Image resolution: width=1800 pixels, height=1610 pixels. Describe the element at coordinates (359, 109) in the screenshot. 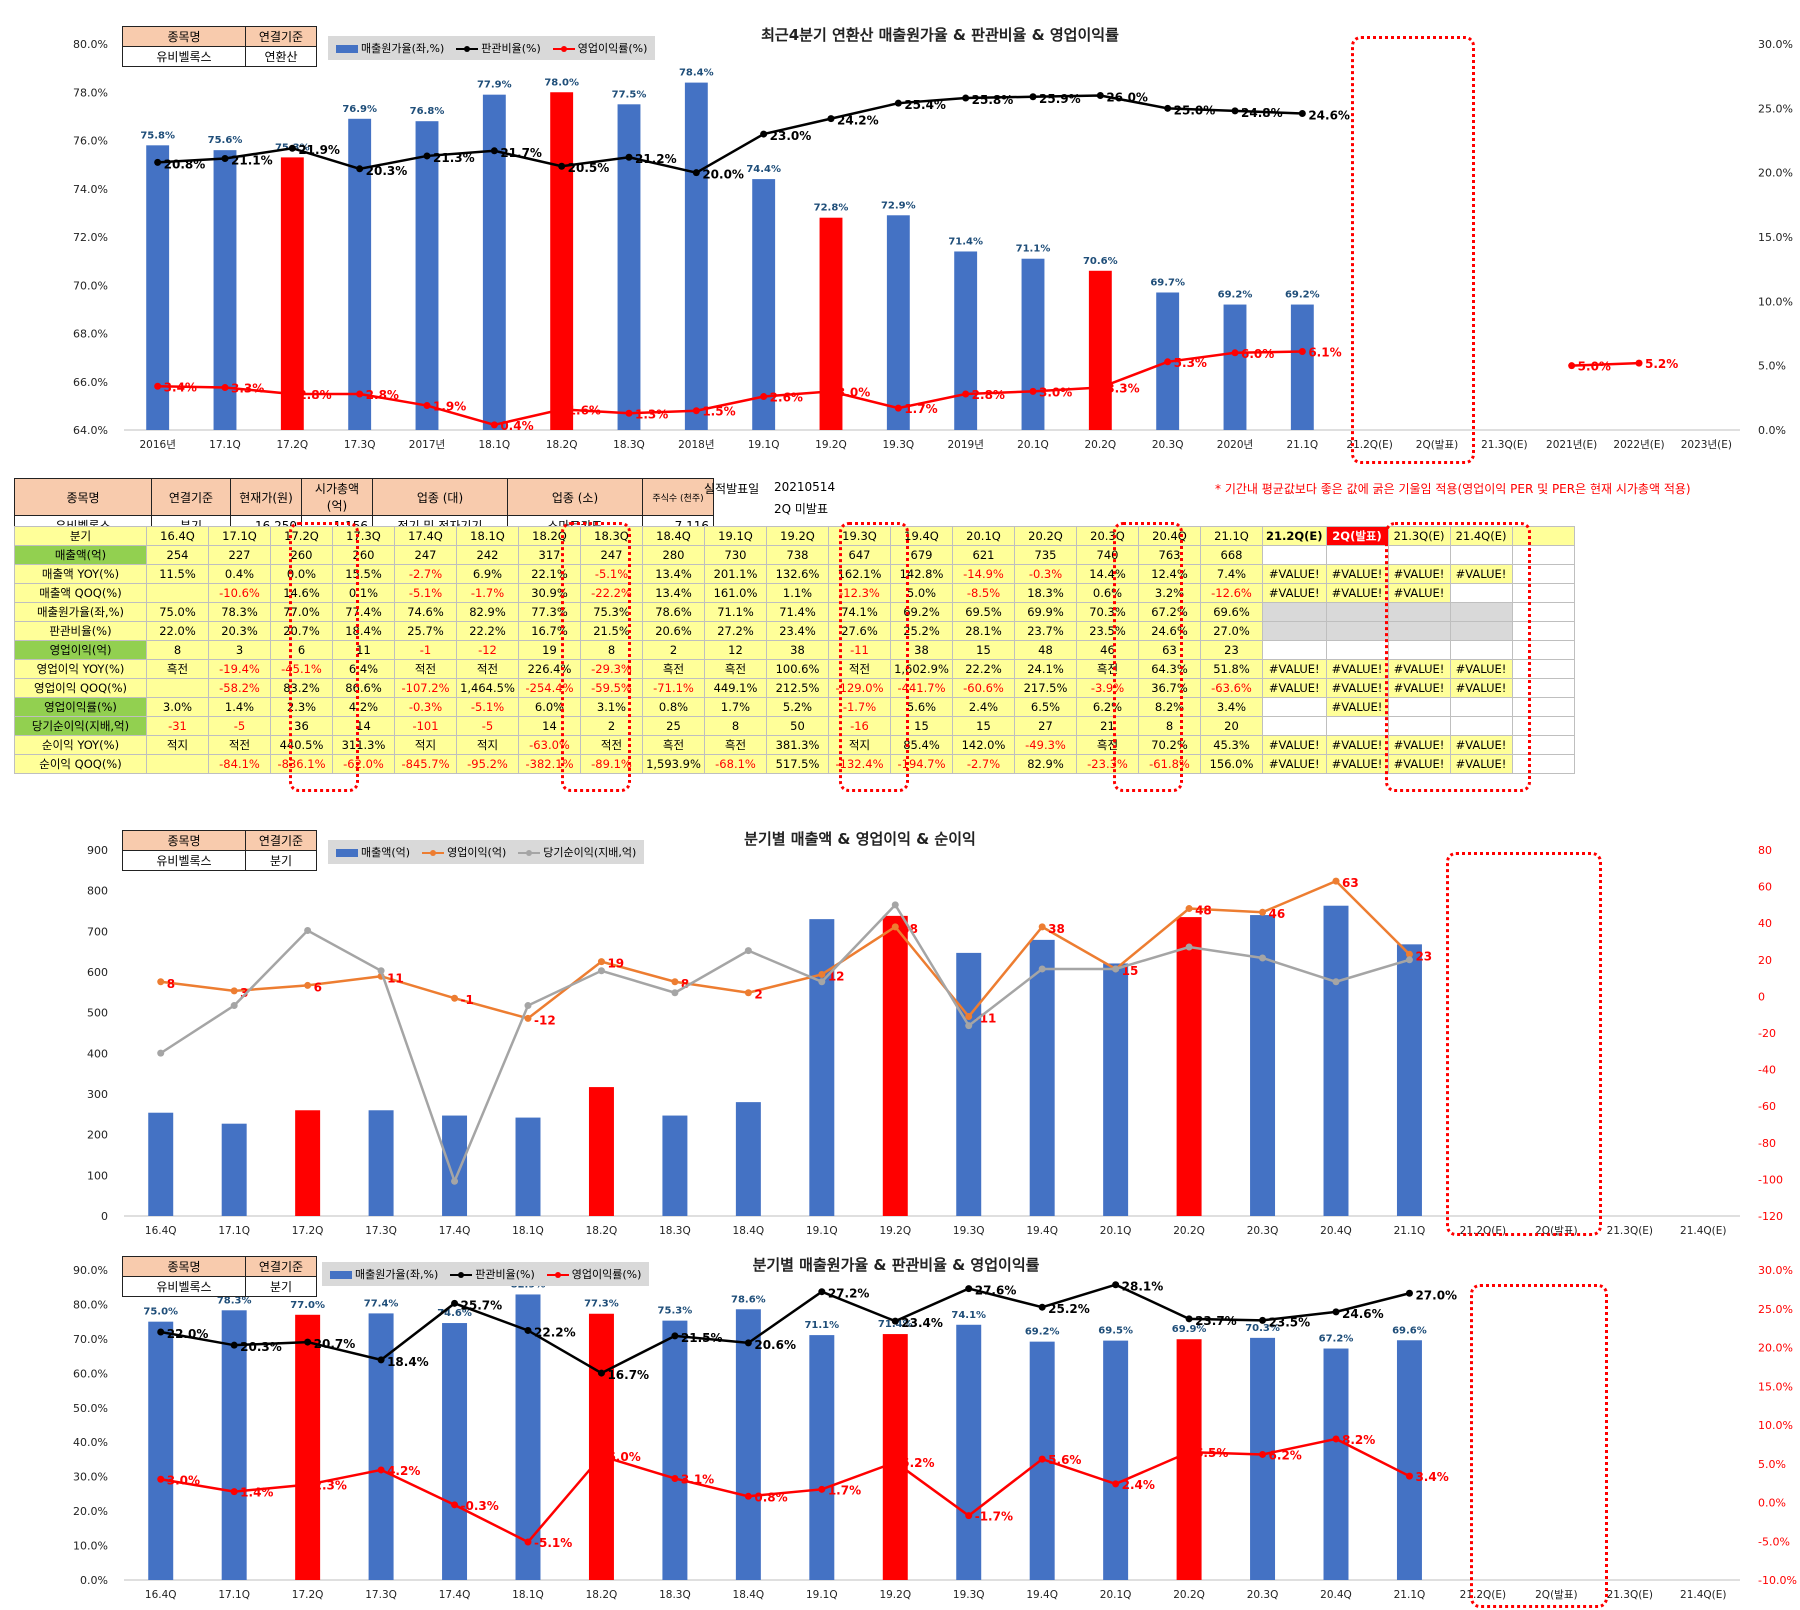

I see `bar-data-label: 76.9%` at that location.